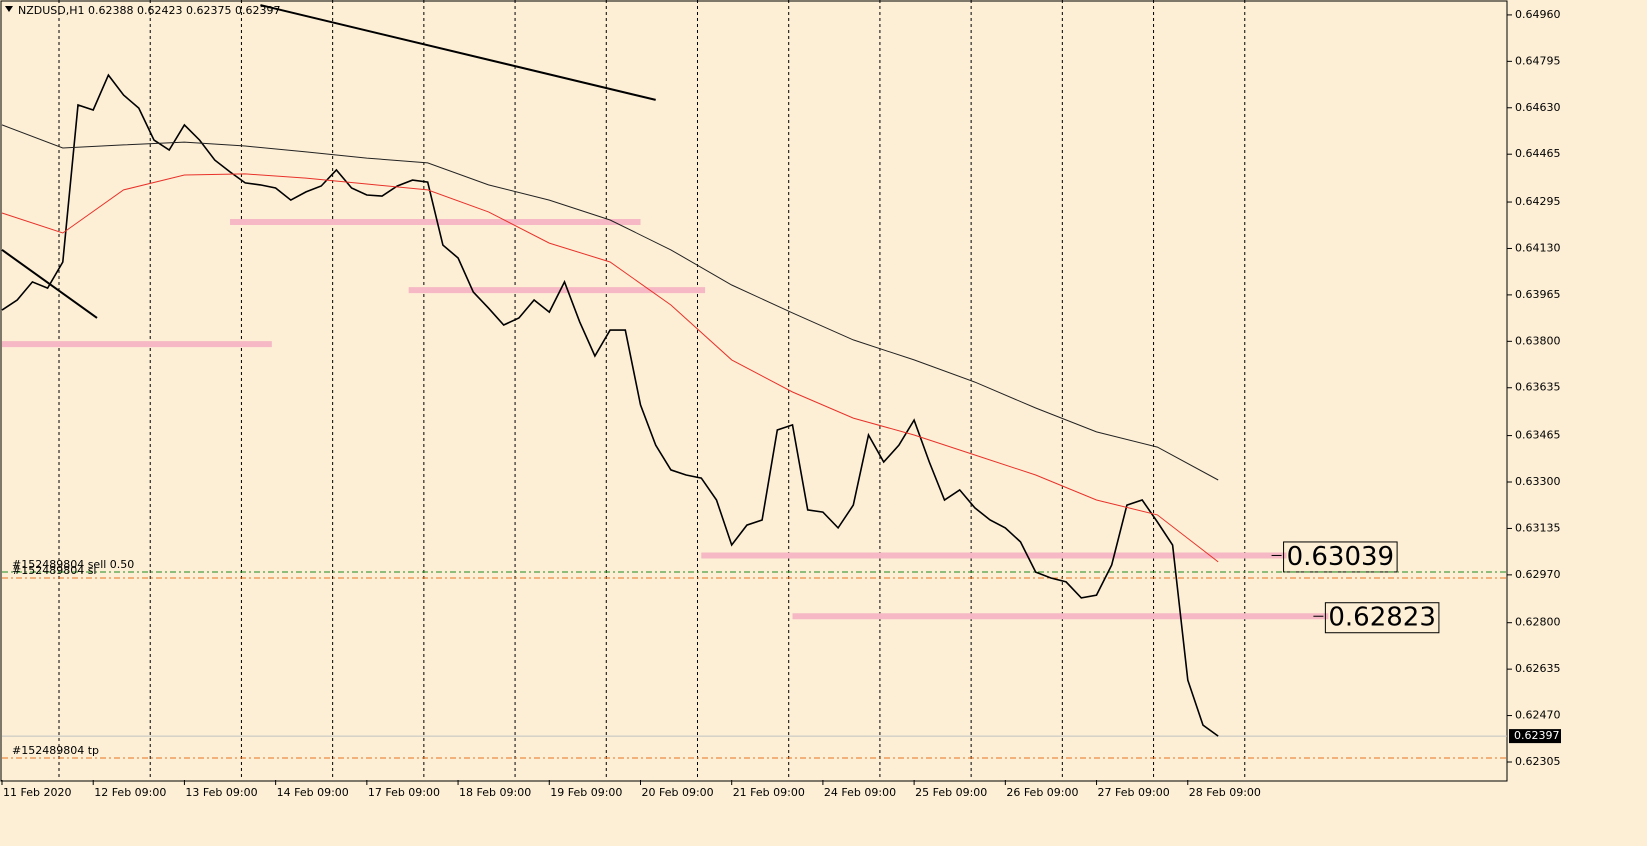  What do you see at coordinates (1538, 153) in the screenshot?
I see `y-tick-label: 0.64465` at bounding box center [1538, 153].